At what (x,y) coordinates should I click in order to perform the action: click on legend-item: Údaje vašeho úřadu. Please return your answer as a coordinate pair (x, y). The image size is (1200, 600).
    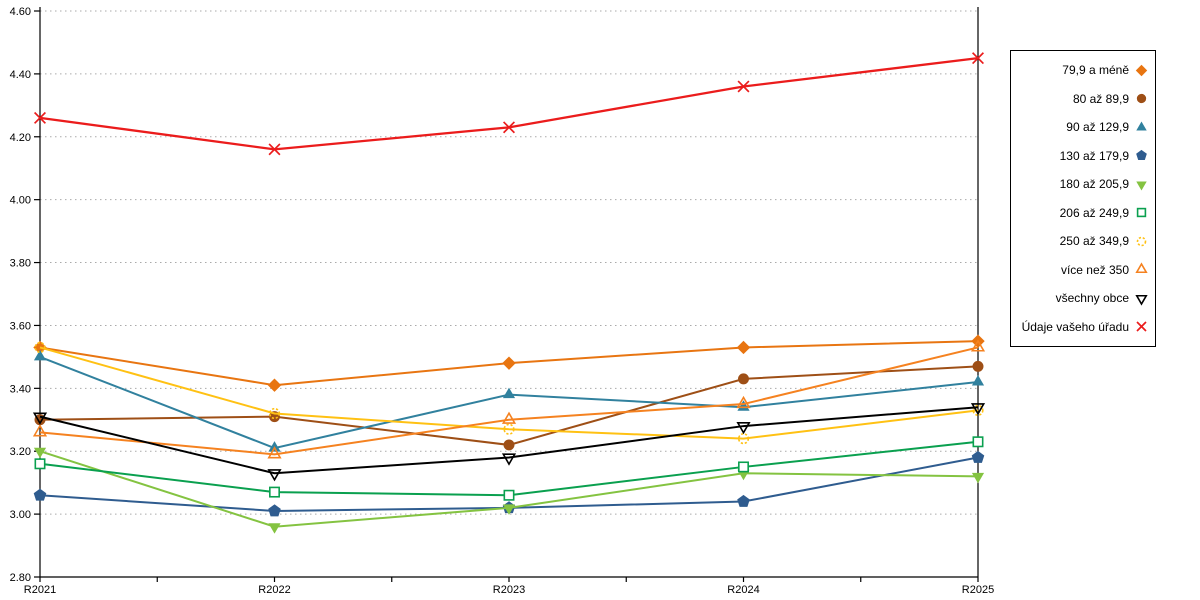
    Looking at the image, I should click on (1083, 326).